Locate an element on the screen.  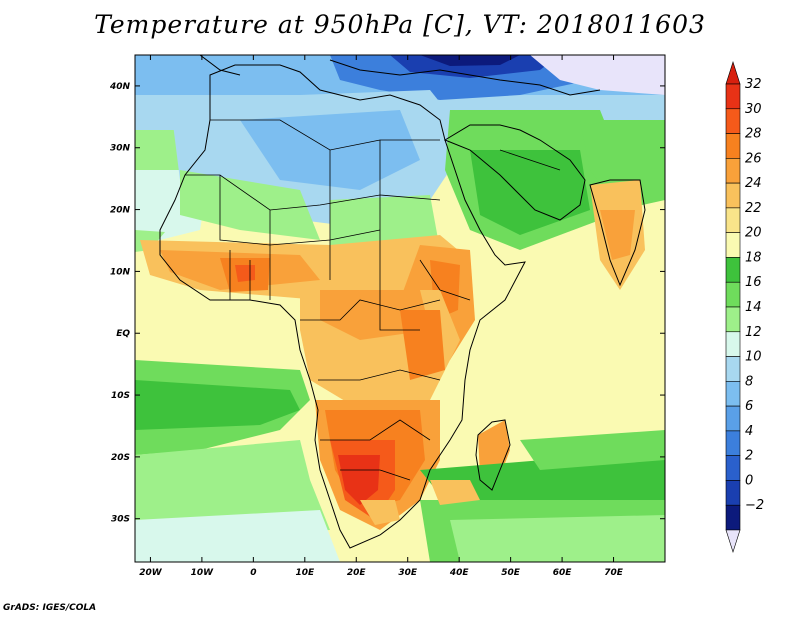
colorbar-top-arrow is located at coordinates (733, 73).